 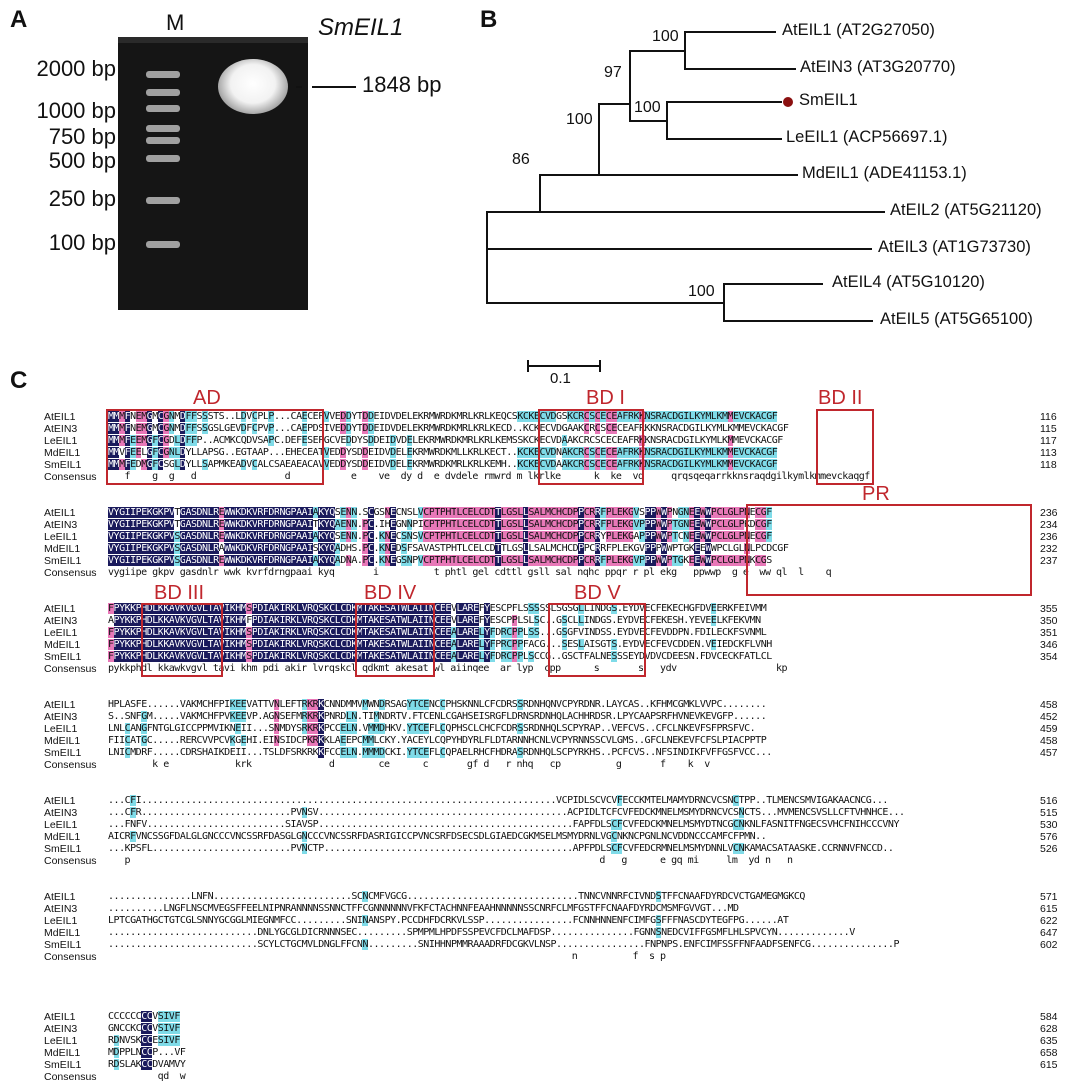 What do you see at coordinates (489, 19) in the screenshot?
I see `panel-b-label: B` at bounding box center [489, 19].